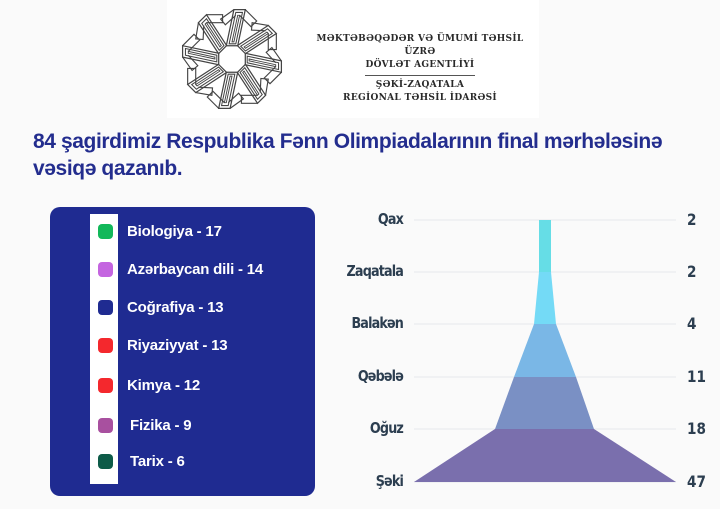 The height and width of the screenshot is (509, 720). I want to click on region-label-seki: Şəki, so click(389, 481).